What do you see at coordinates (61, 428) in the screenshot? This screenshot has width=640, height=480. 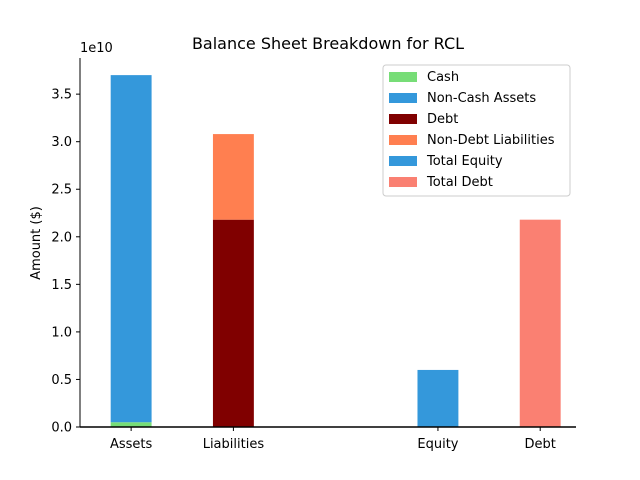 I see `y-tick-label: 0.0` at bounding box center [61, 428].